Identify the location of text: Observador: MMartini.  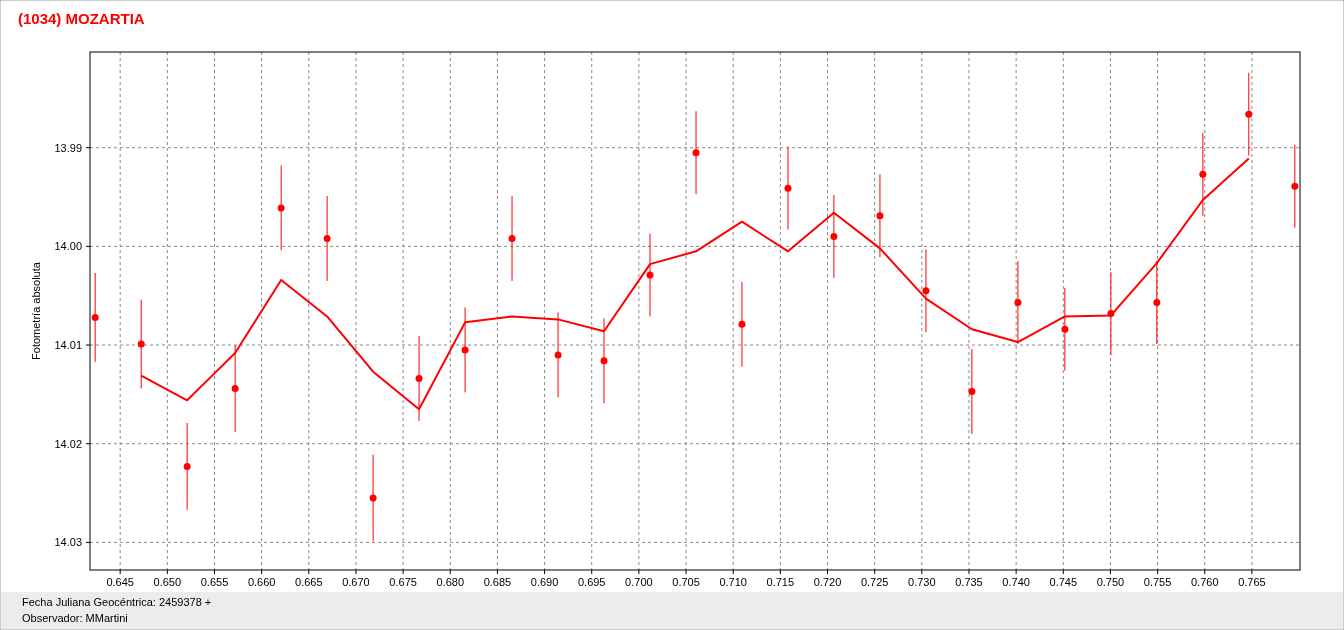
(75, 618).